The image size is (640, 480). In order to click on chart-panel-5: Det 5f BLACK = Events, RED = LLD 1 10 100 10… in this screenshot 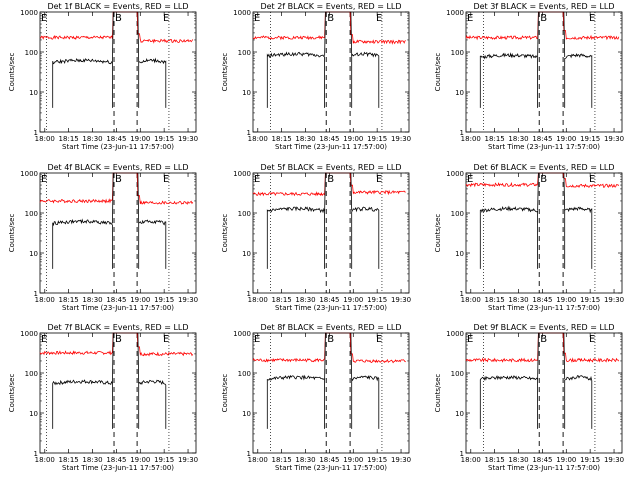, I will do `click(316, 237)`.